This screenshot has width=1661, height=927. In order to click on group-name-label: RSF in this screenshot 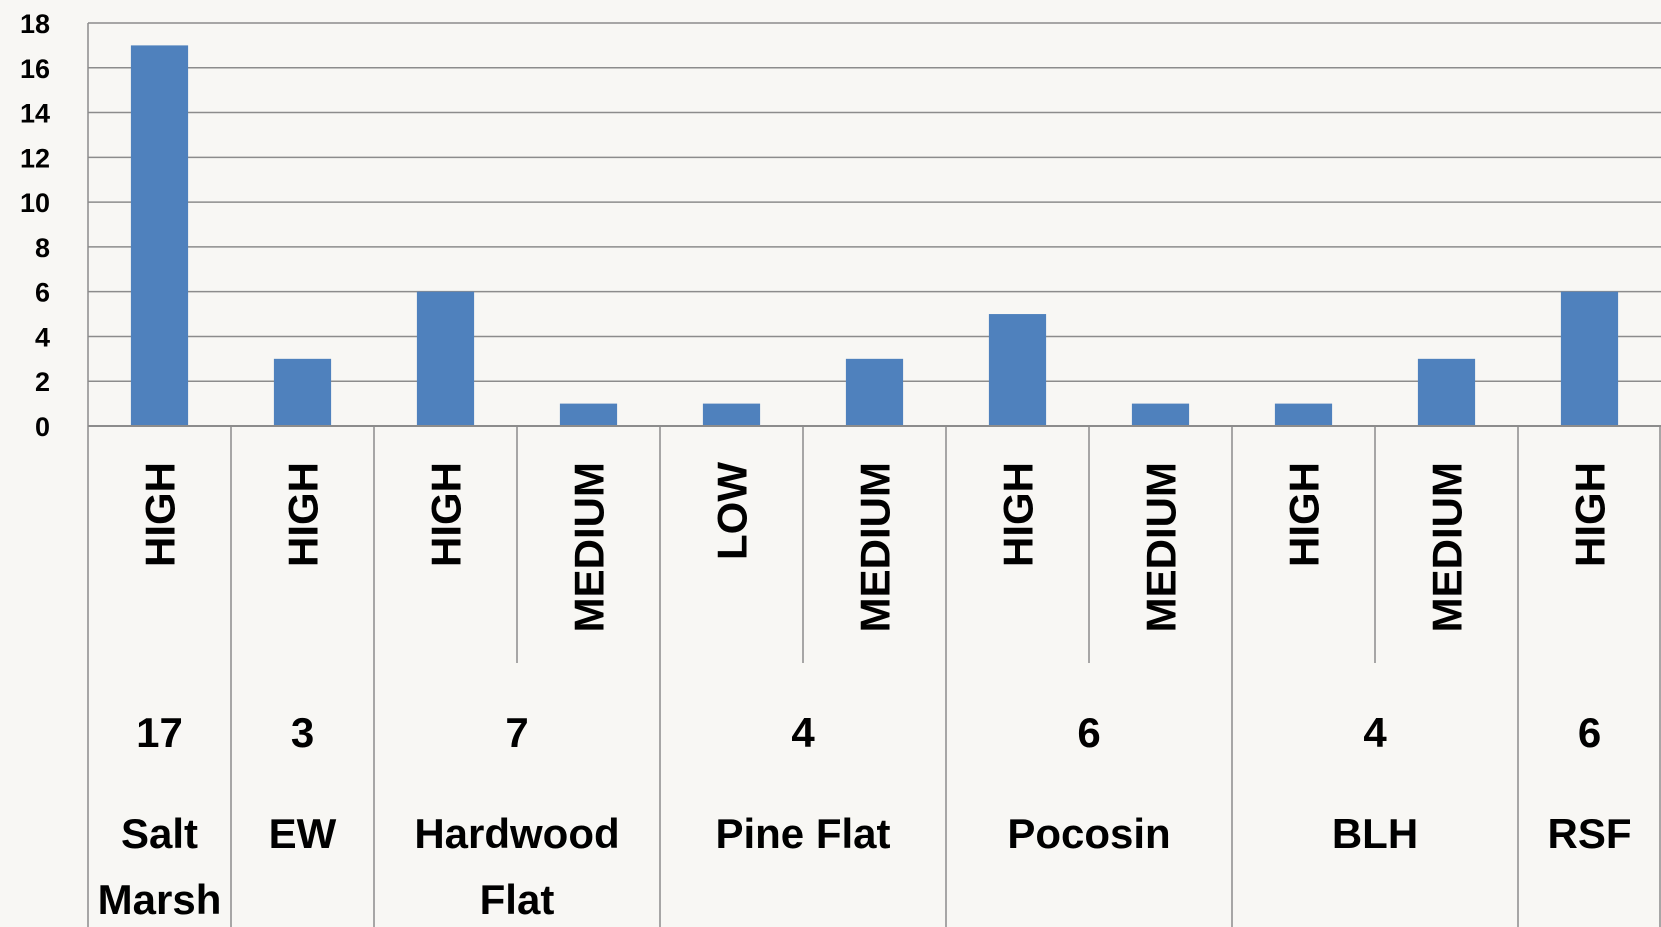, I will do `click(1590, 833)`.